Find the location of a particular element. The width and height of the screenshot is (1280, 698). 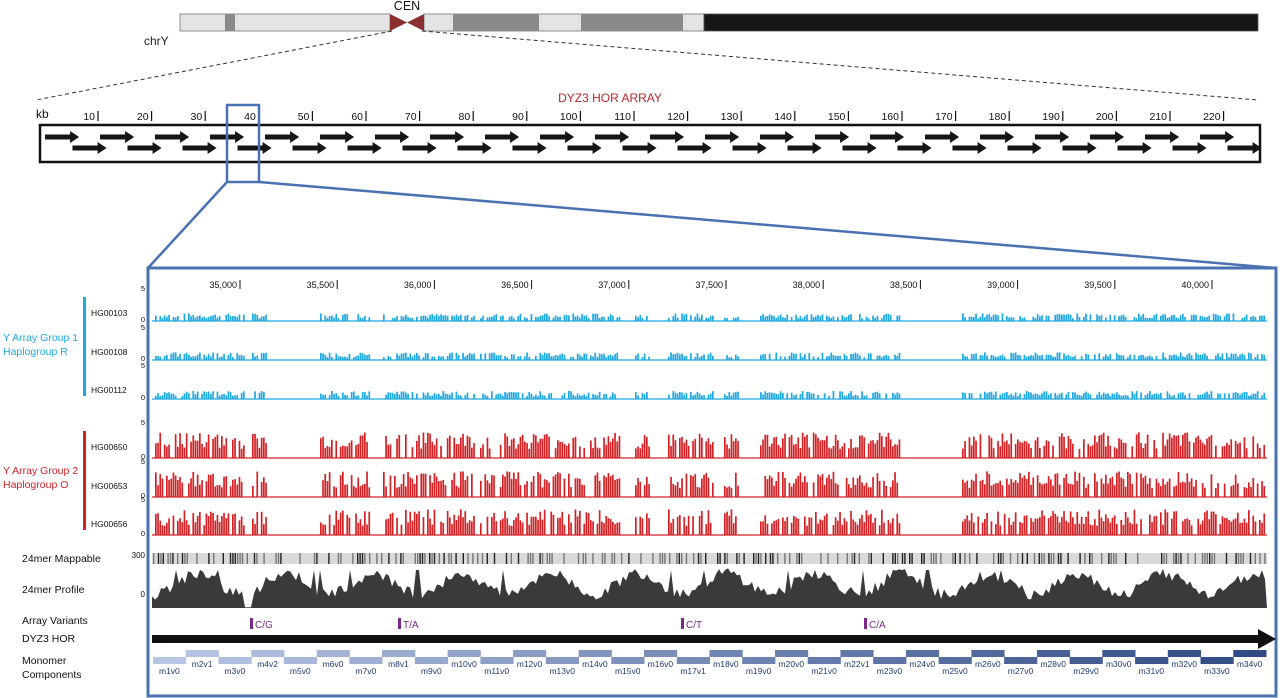

monomer-label: m22v1 is located at coordinates (857, 664).